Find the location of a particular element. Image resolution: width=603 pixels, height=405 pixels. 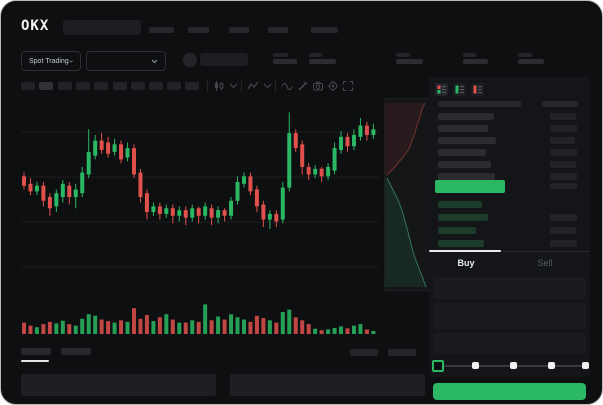

pair-coin-avatar is located at coordinates (190, 60).